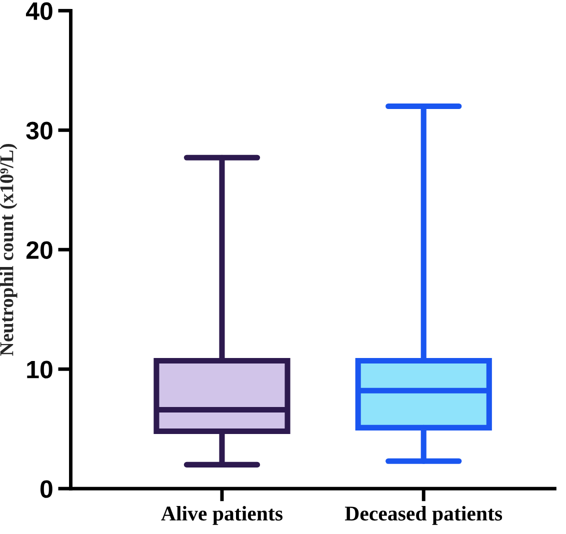 Image resolution: width=566 pixels, height=534 pixels. I want to click on y-tick-label: 10, so click(39, 369).